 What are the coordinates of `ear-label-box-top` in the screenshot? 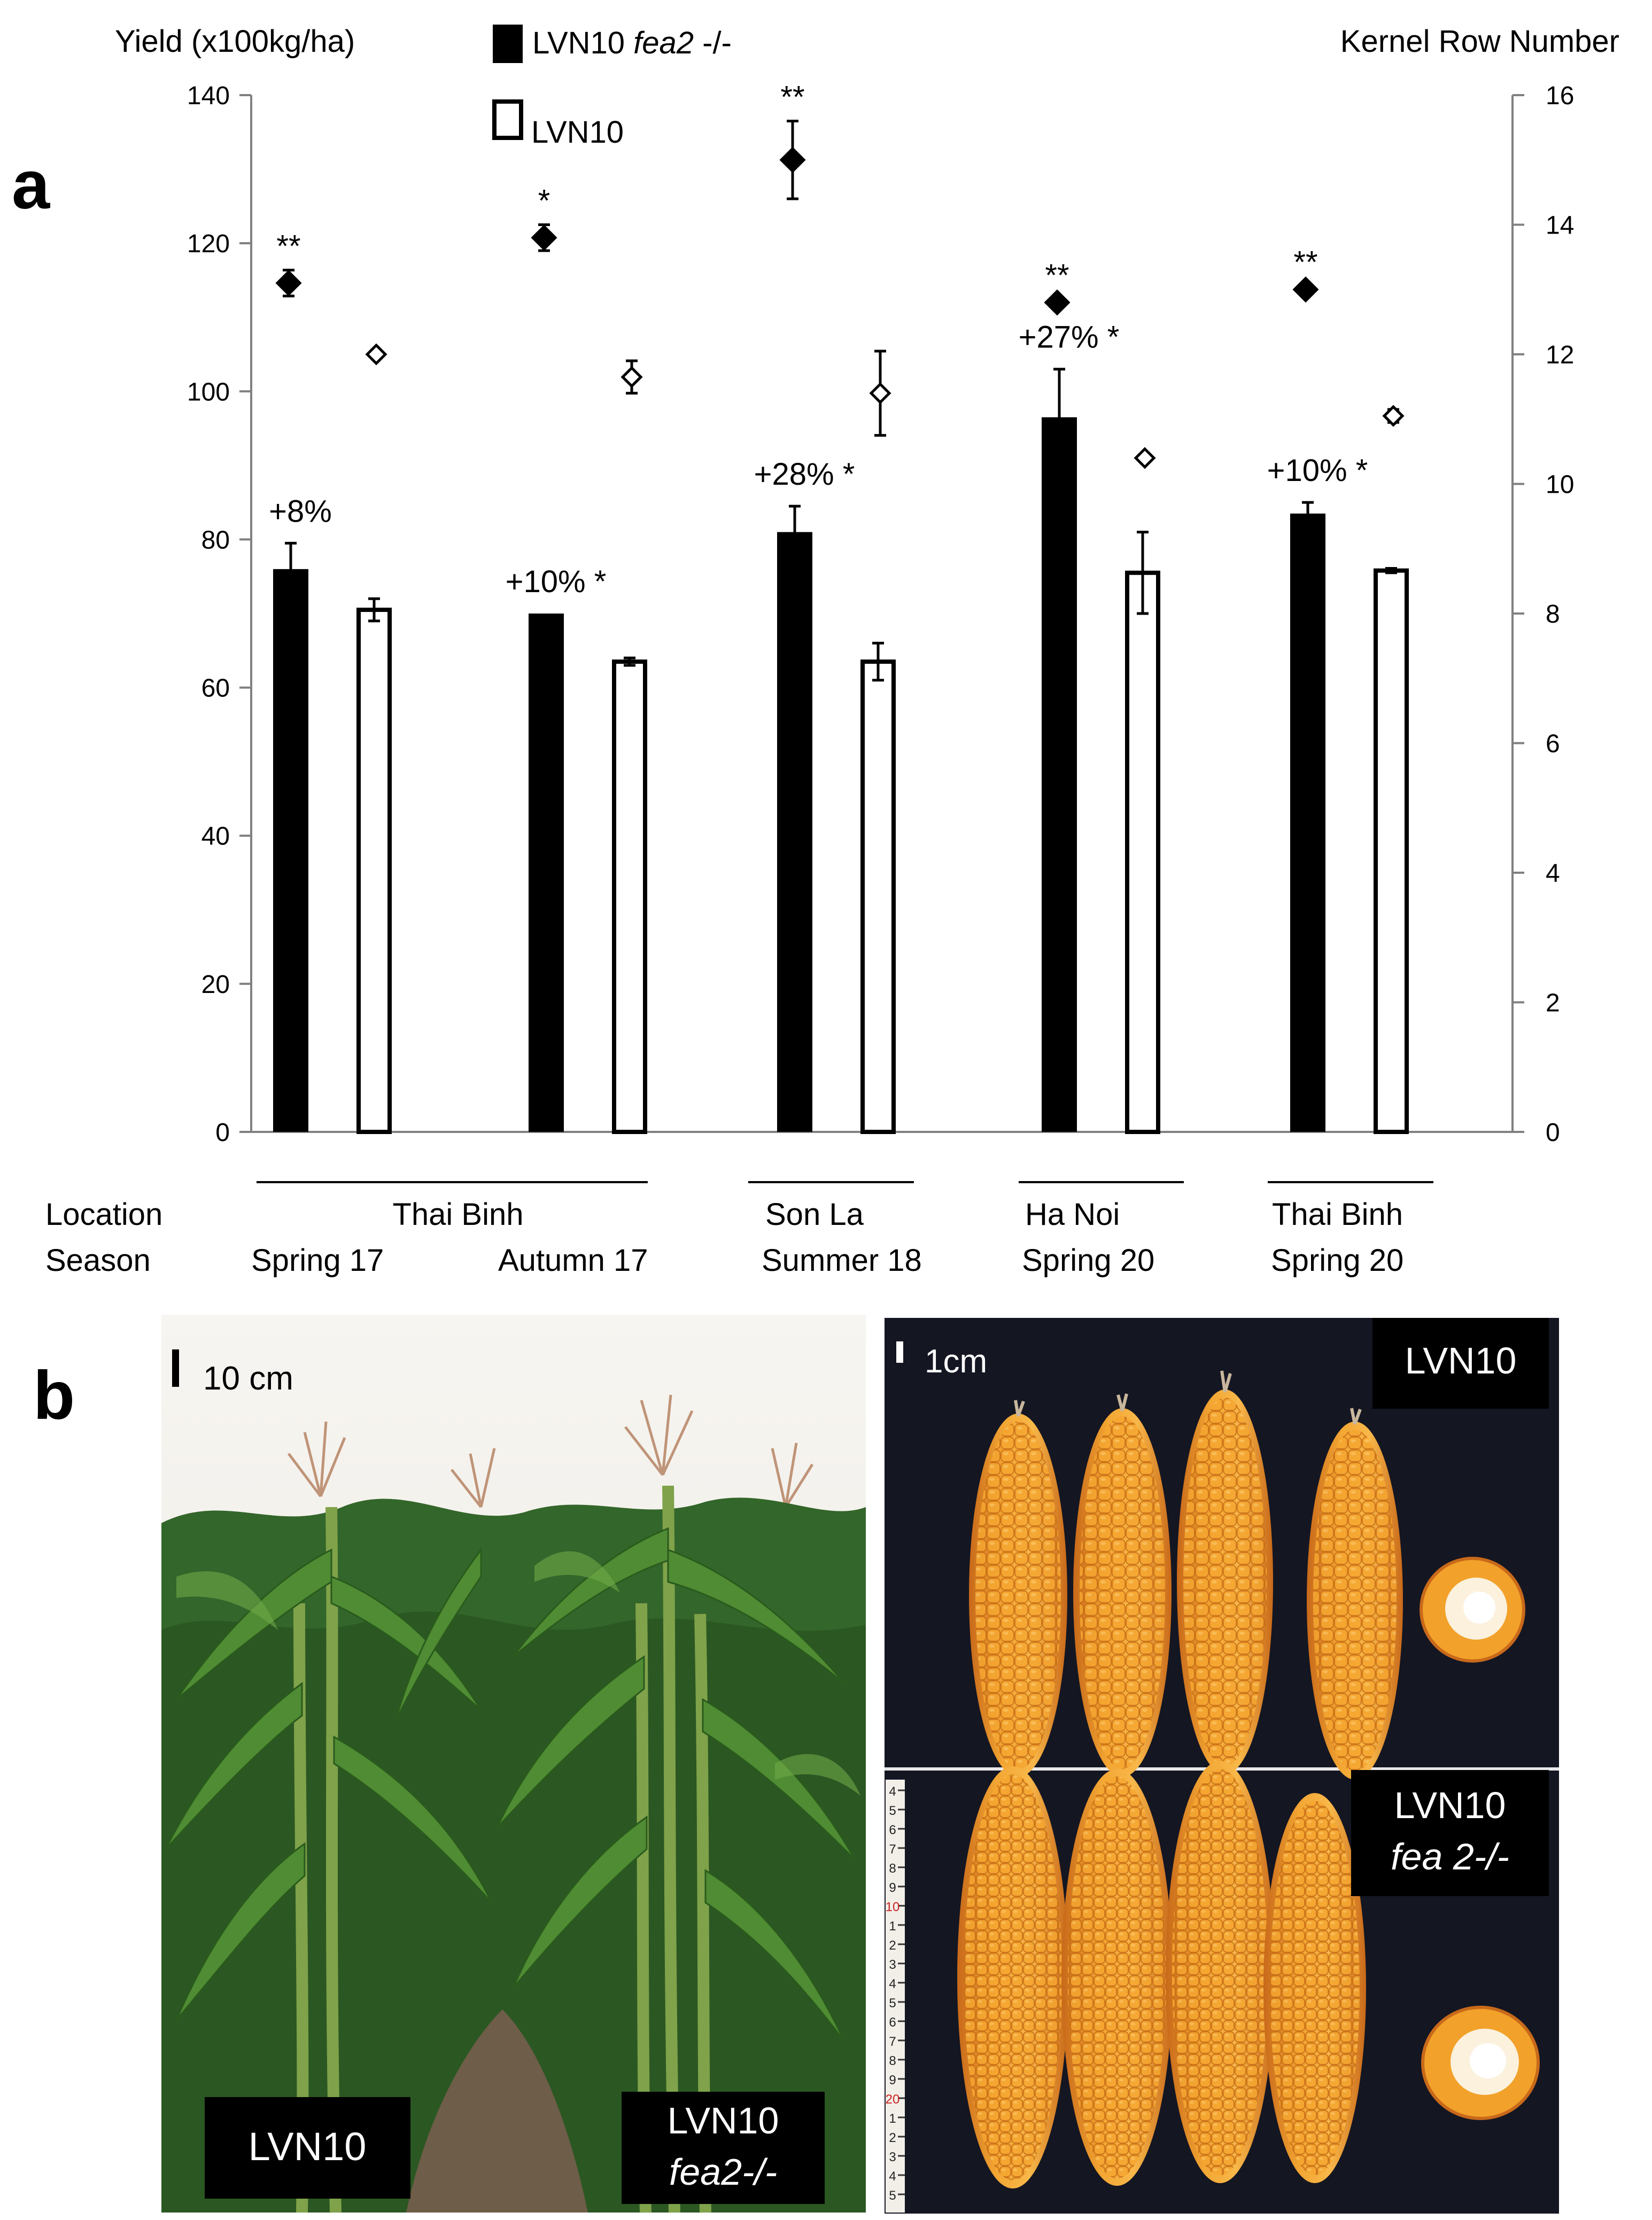 It's located at (1460, 1364).